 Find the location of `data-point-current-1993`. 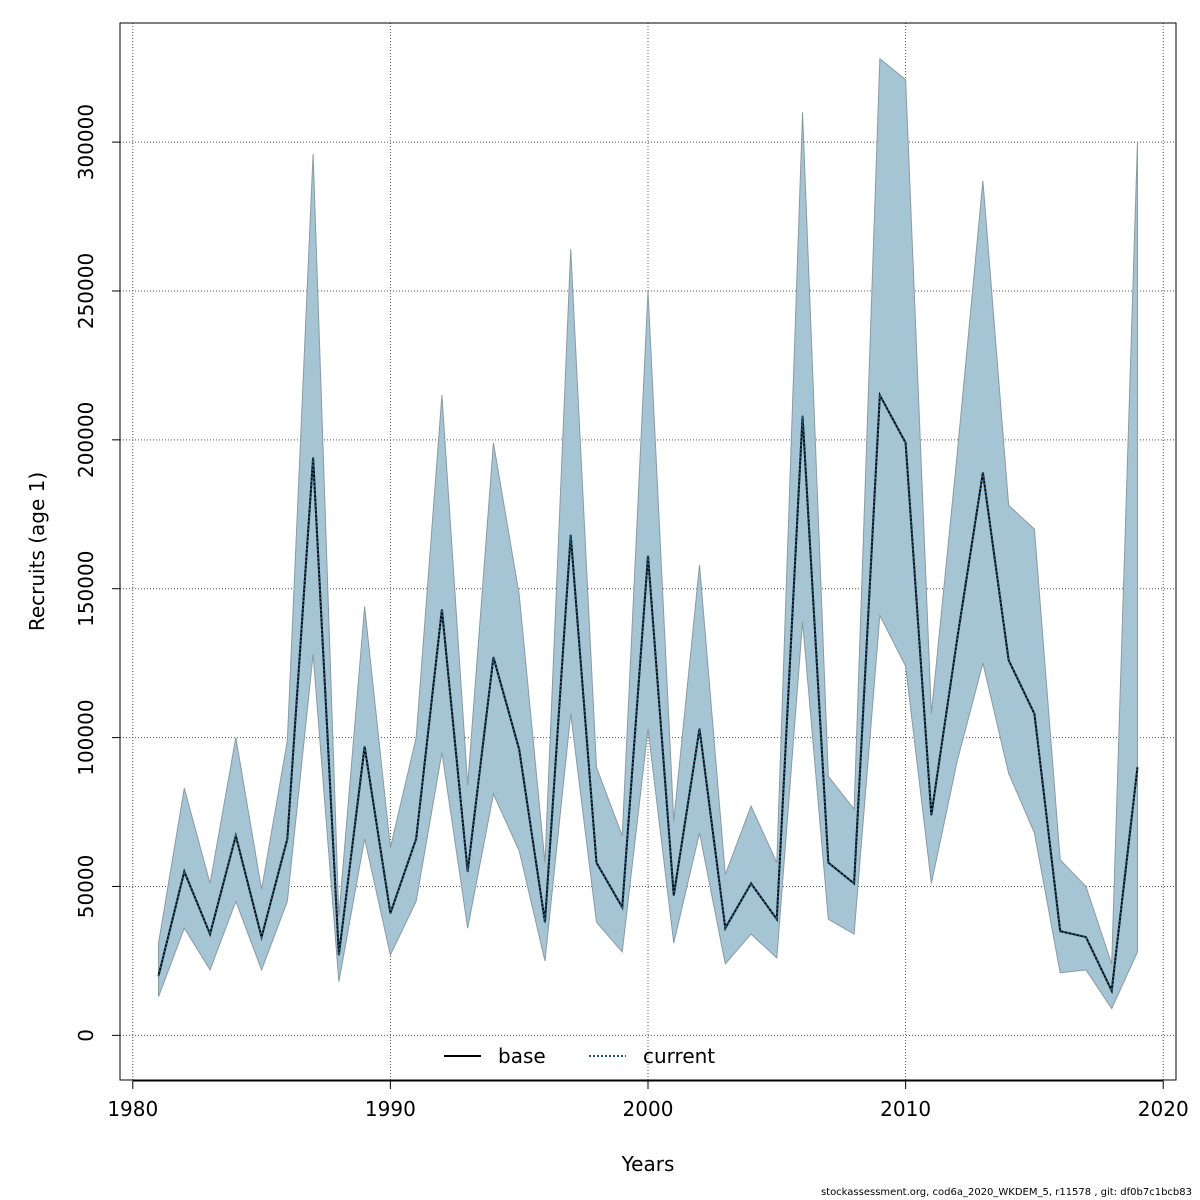

data-point-current-1993 is located at coordinates (468, 871).